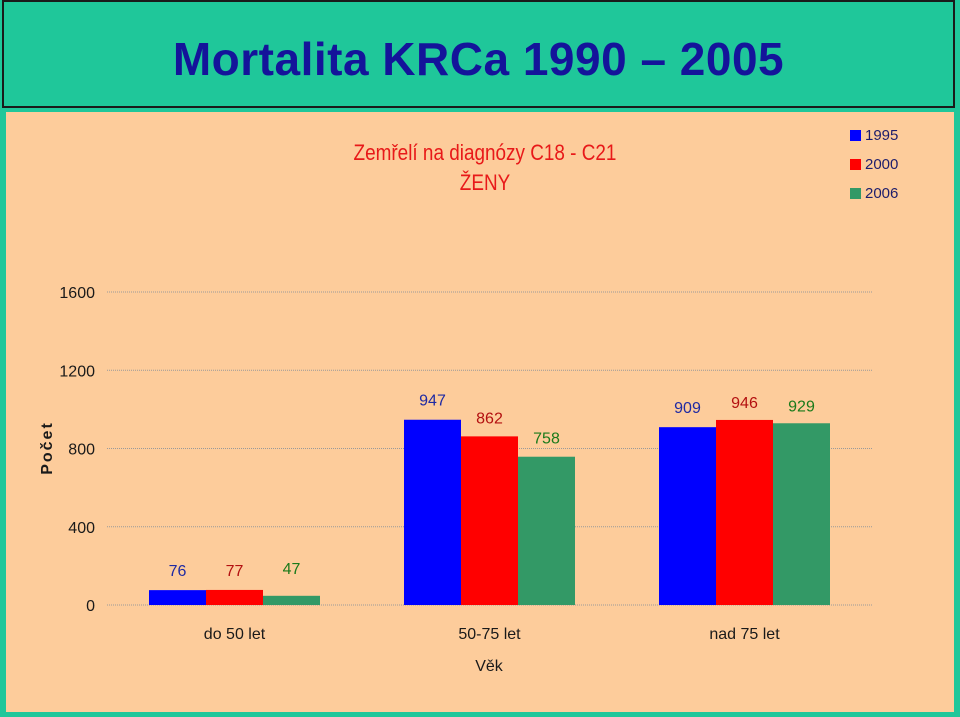  What do you see at coordinates (292, 569) in the screenshot?
I see `data-label-2006-1: 47` at bounding box center [292, 569].